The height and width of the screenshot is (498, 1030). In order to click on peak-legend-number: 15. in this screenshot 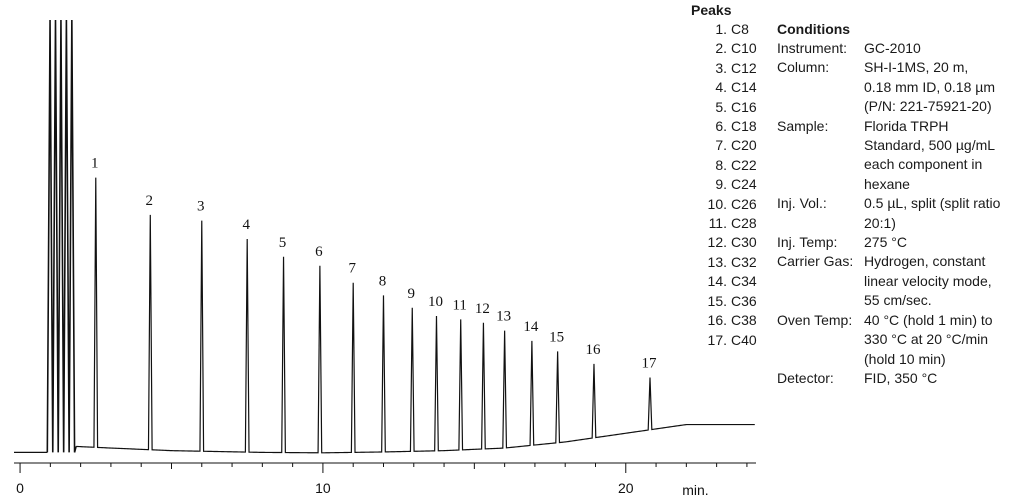, I will do `click(717, 300)`.